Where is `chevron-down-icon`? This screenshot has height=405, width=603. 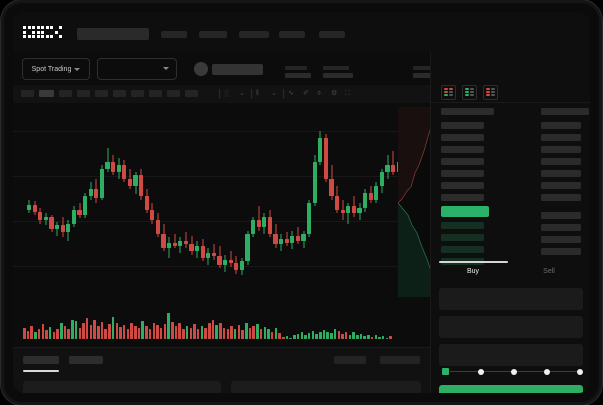 chevron-down-icon is located at coordinates (77, 69).